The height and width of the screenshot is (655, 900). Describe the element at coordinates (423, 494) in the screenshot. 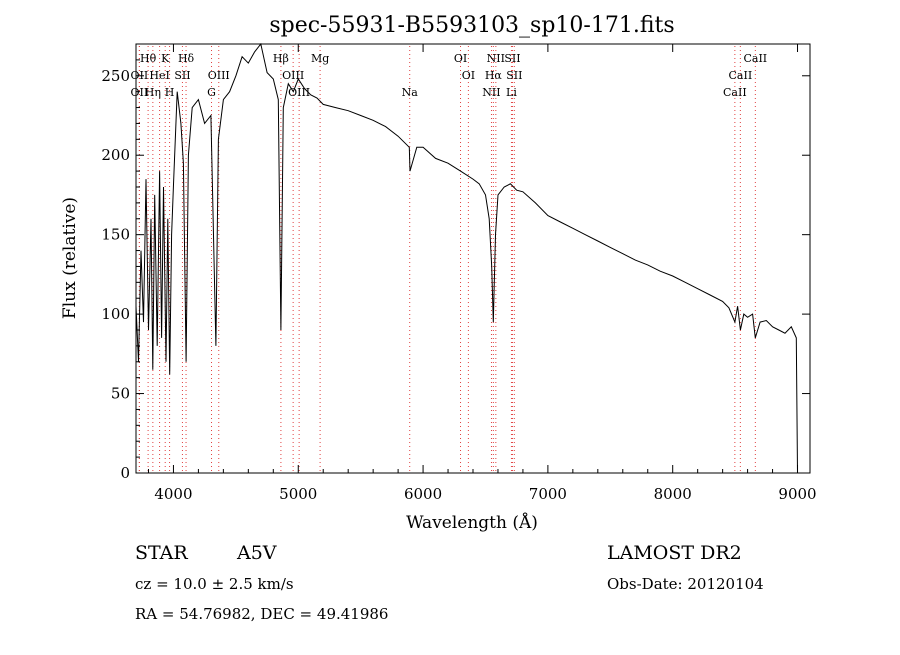

I see `x-tick-label-2: 6000` at that location.